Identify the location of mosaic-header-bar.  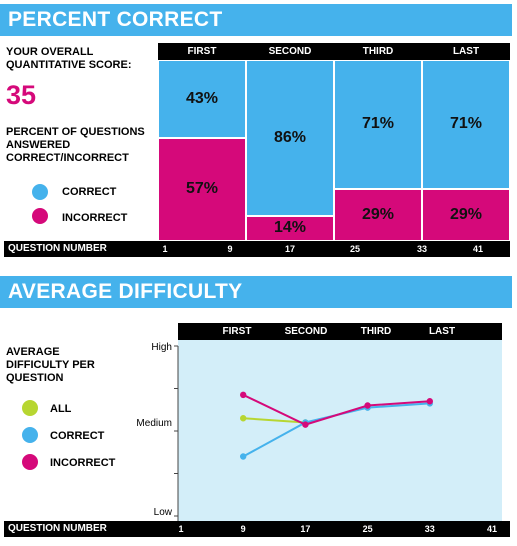
(334, 51).